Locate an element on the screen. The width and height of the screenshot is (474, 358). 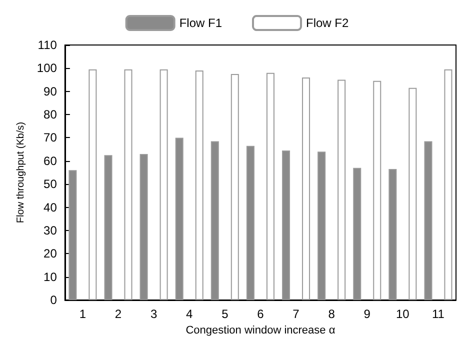
y-tick-label: 10 is located at coordinates (51, 277).